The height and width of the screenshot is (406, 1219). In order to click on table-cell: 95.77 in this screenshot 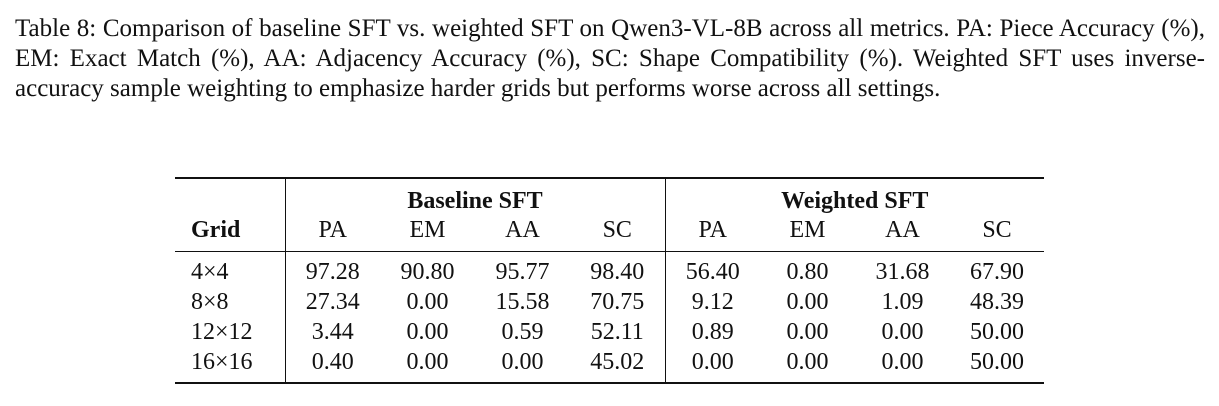, I will do `click(522, 272)`.